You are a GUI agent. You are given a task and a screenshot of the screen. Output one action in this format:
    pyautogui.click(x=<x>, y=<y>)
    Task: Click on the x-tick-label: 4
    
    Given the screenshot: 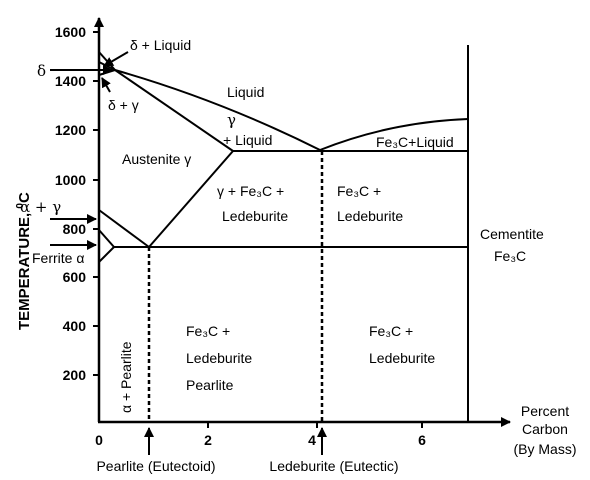 What is the action you would take?
    pyautogui.click(x=312, y=440)
    